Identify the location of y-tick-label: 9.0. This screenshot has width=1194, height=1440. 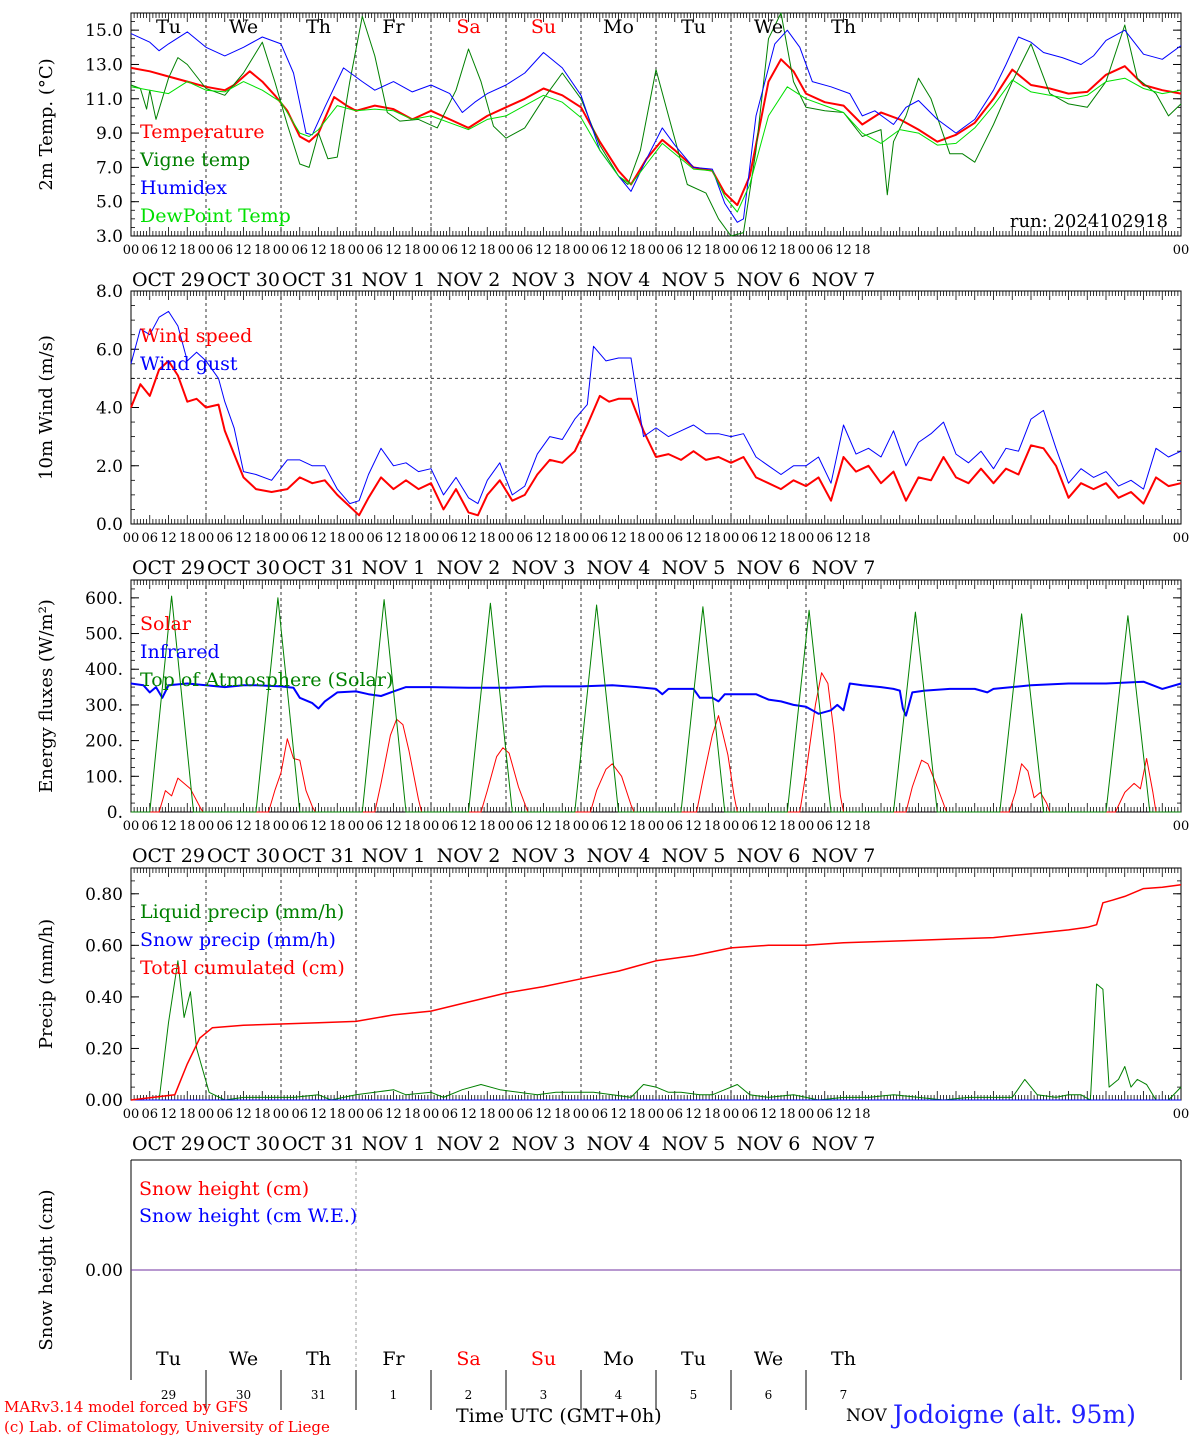
(109, 134).